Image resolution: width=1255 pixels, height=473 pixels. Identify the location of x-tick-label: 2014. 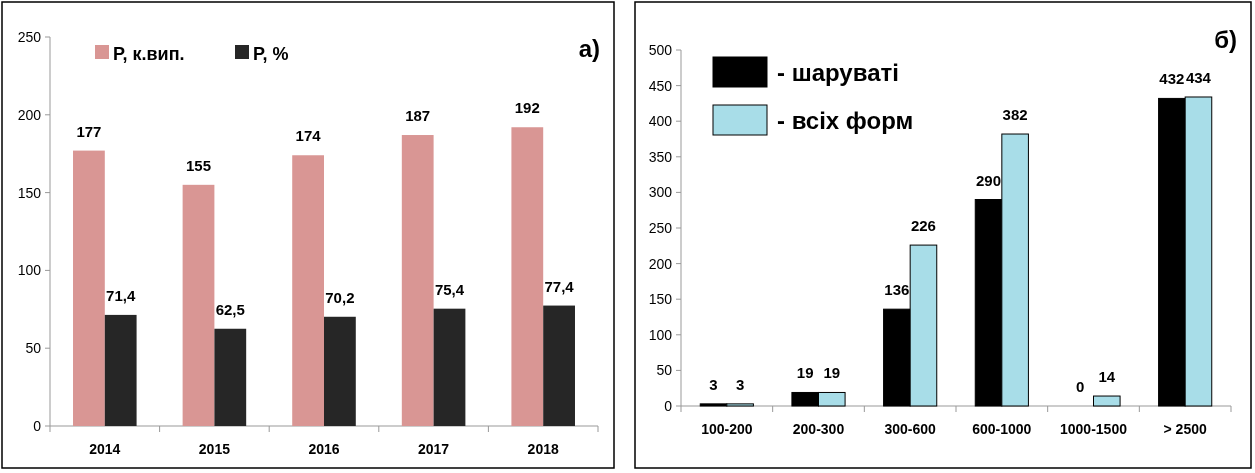
(105, 449).